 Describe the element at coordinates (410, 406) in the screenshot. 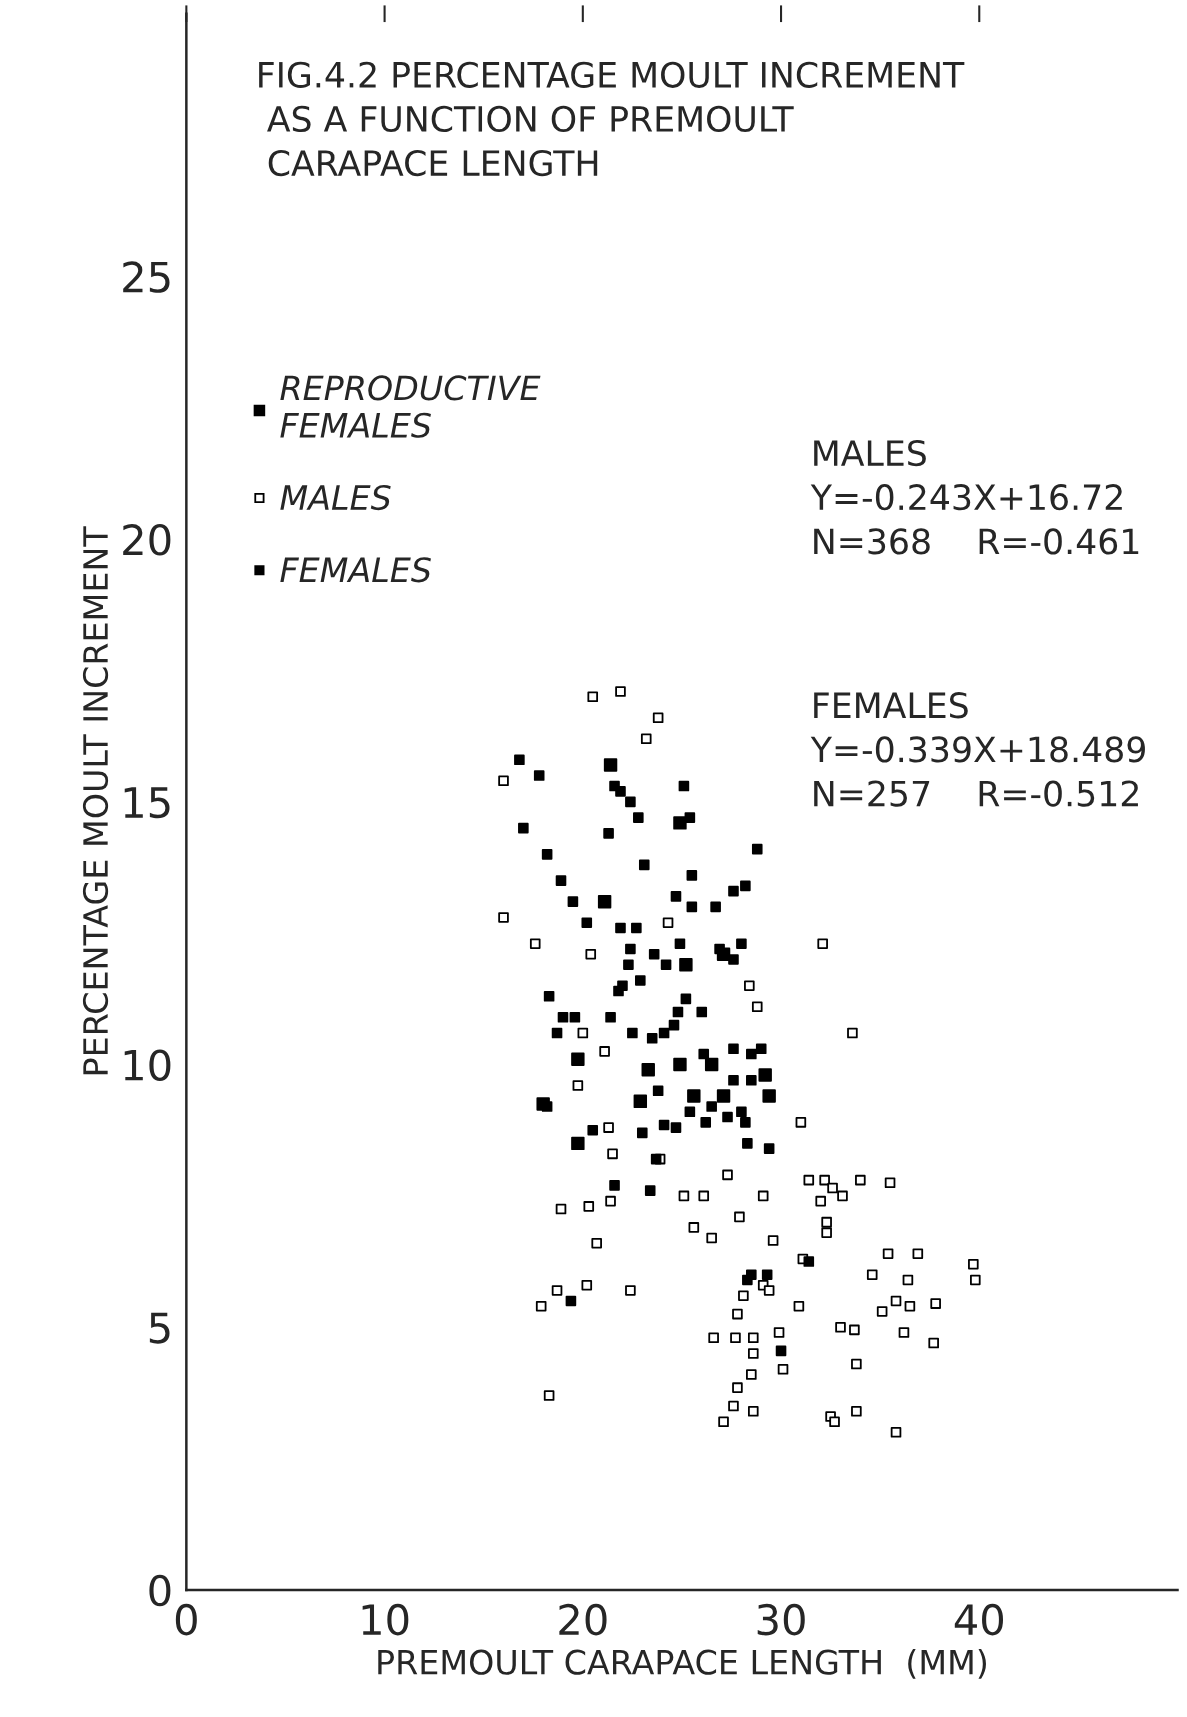

I see `legend-label: REPRODUCTIVE FEMALES` at that location.